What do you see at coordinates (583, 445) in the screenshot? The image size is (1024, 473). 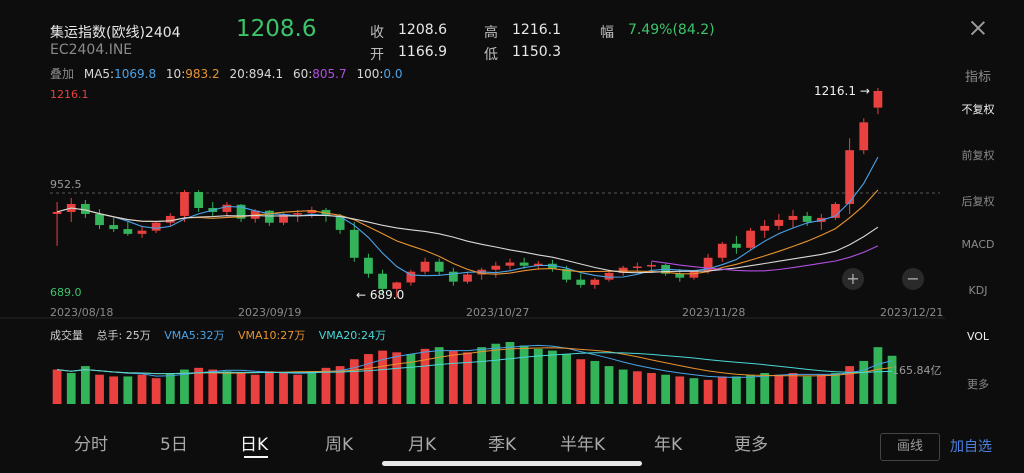 I see `tab-halfyear-k: 半年K` at bounding box center [583, 445].